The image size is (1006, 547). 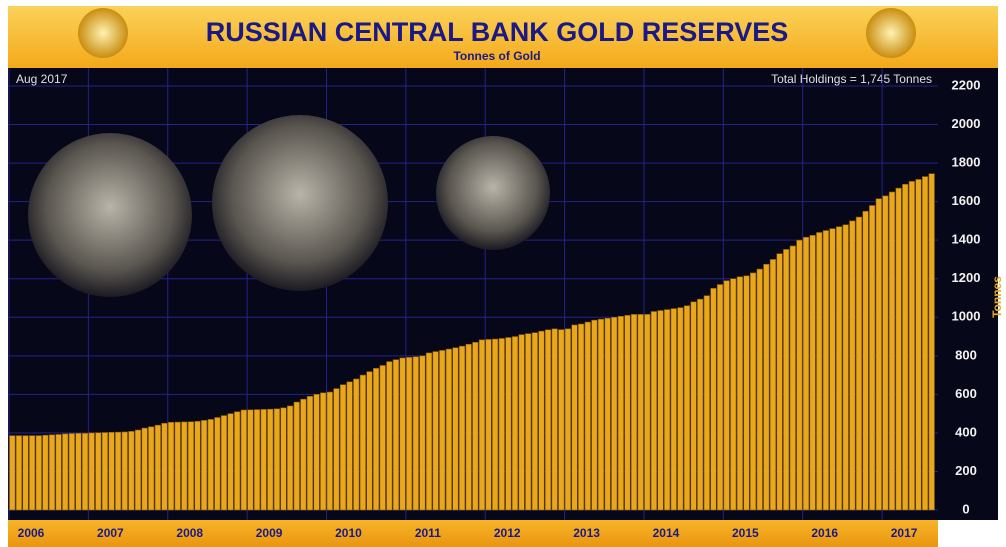 What do you see at coordinates (507, 533) in the screenshot?
I see `x-tick-label: 2012` at bounding box center [507, 533].